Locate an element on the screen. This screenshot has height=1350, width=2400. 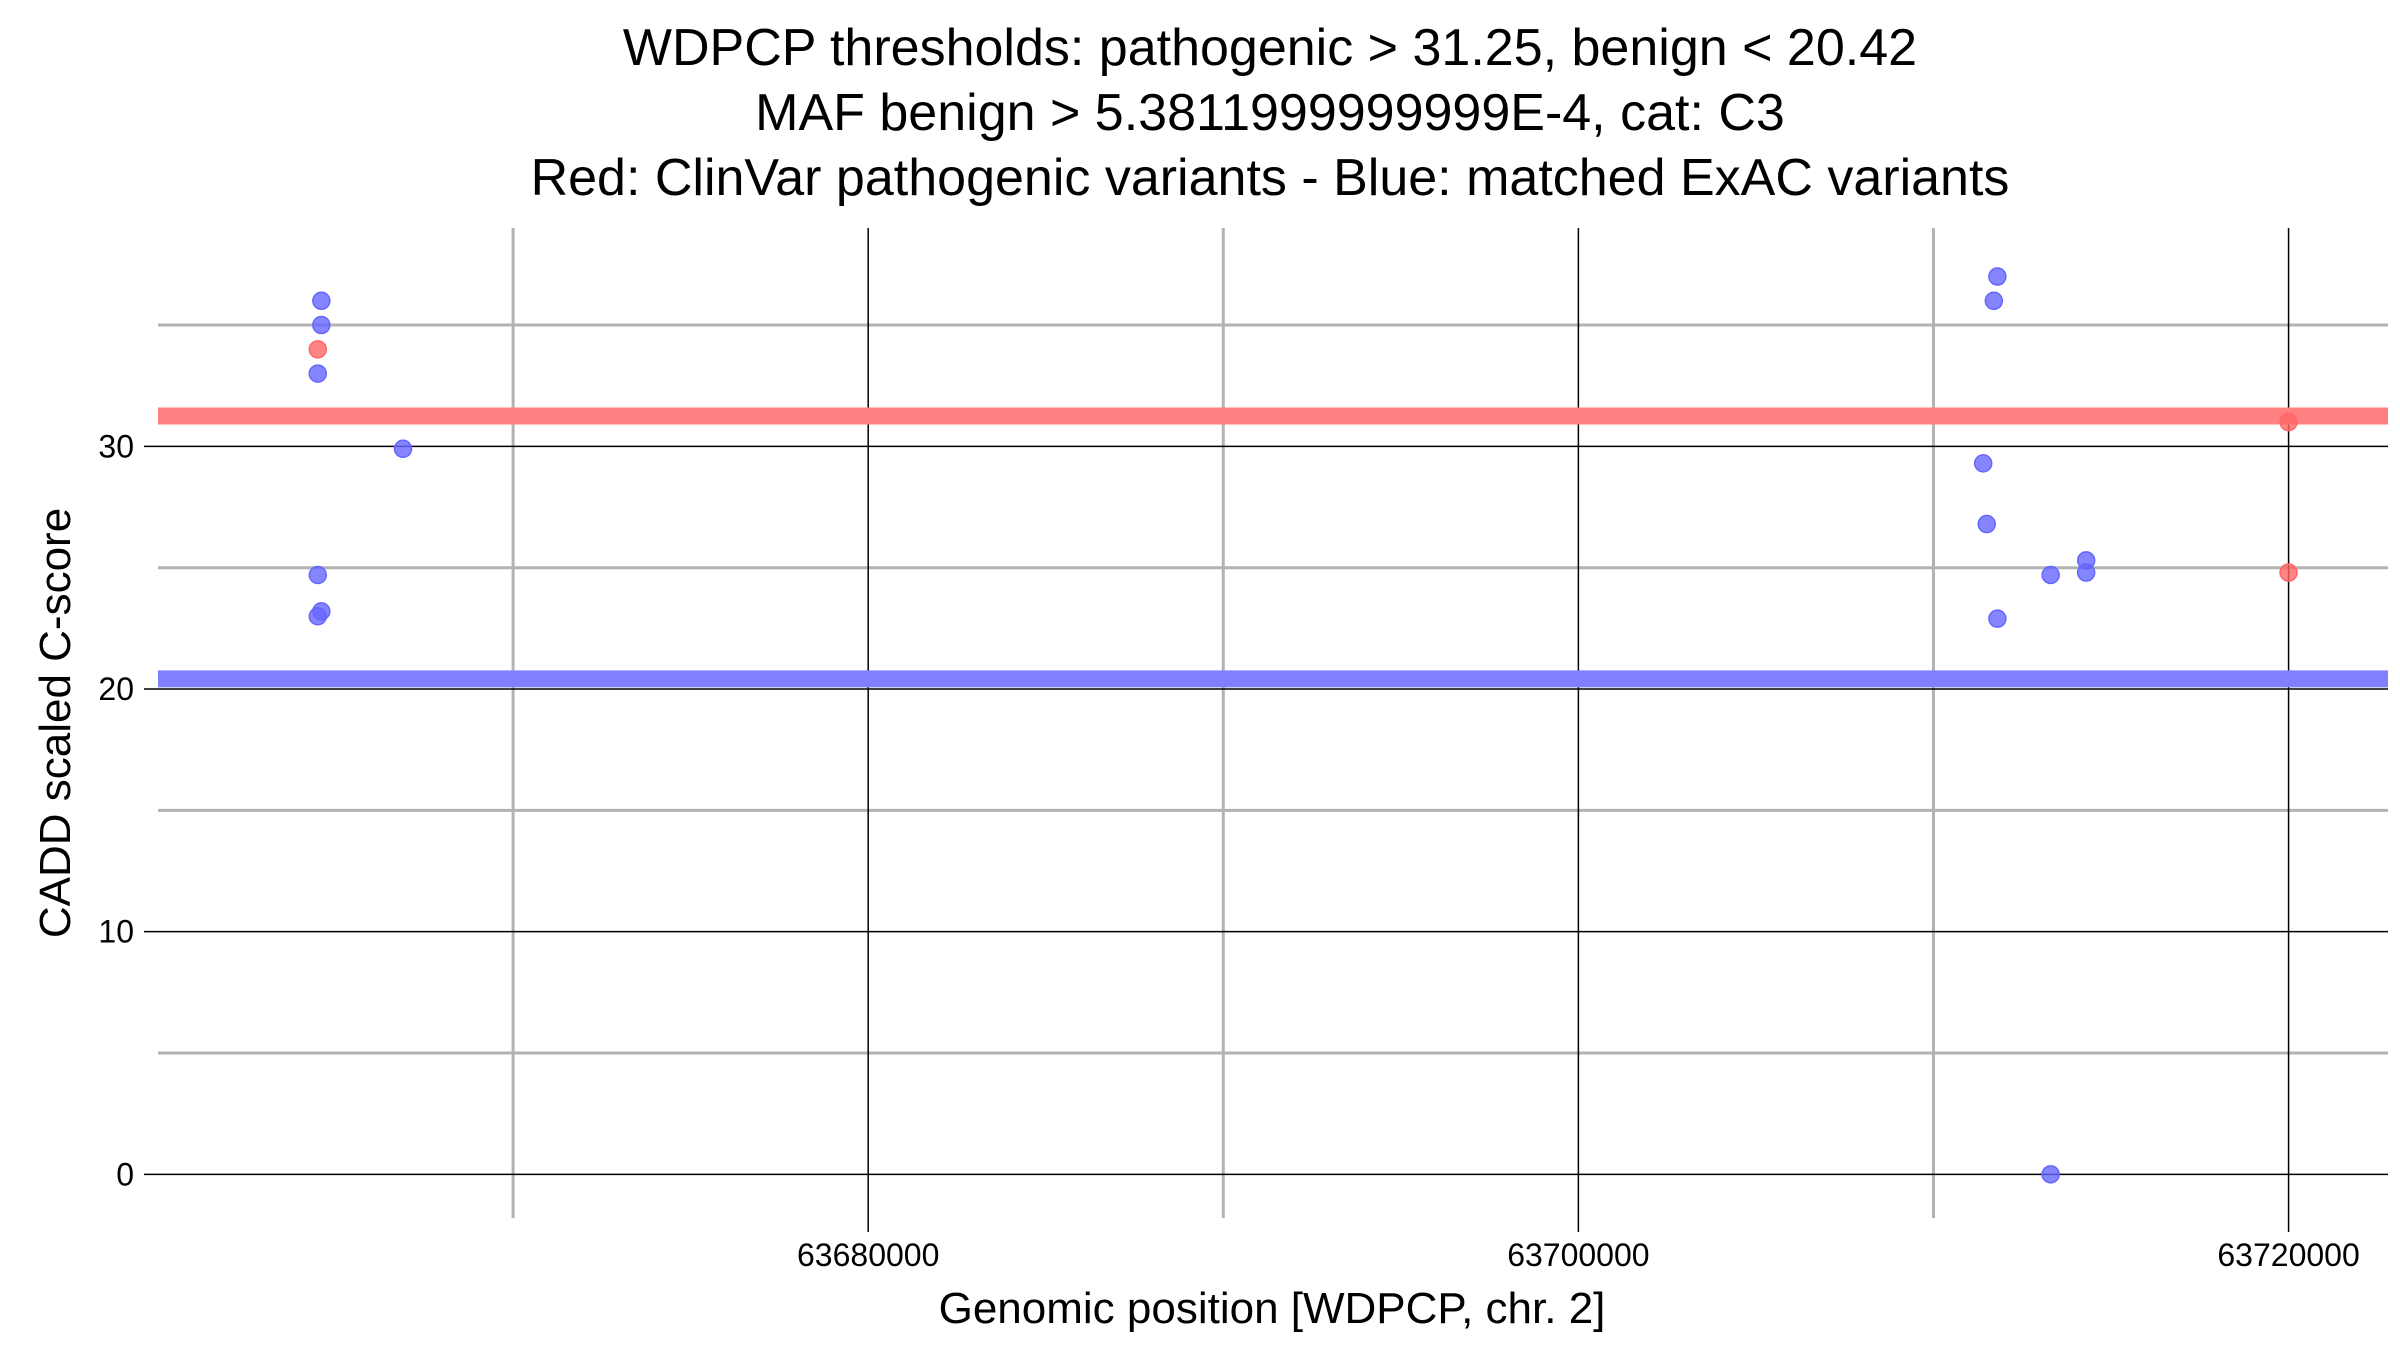
x-tick-label: 63680000 is located at coordinates (868, 1255).